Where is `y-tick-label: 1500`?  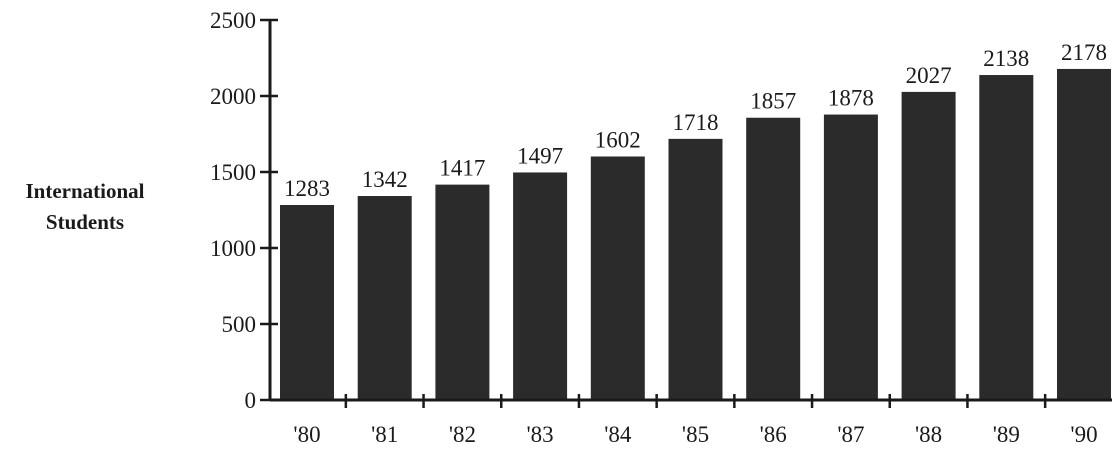
y-tick-label: 1500 is located at coordinates (233, 172).